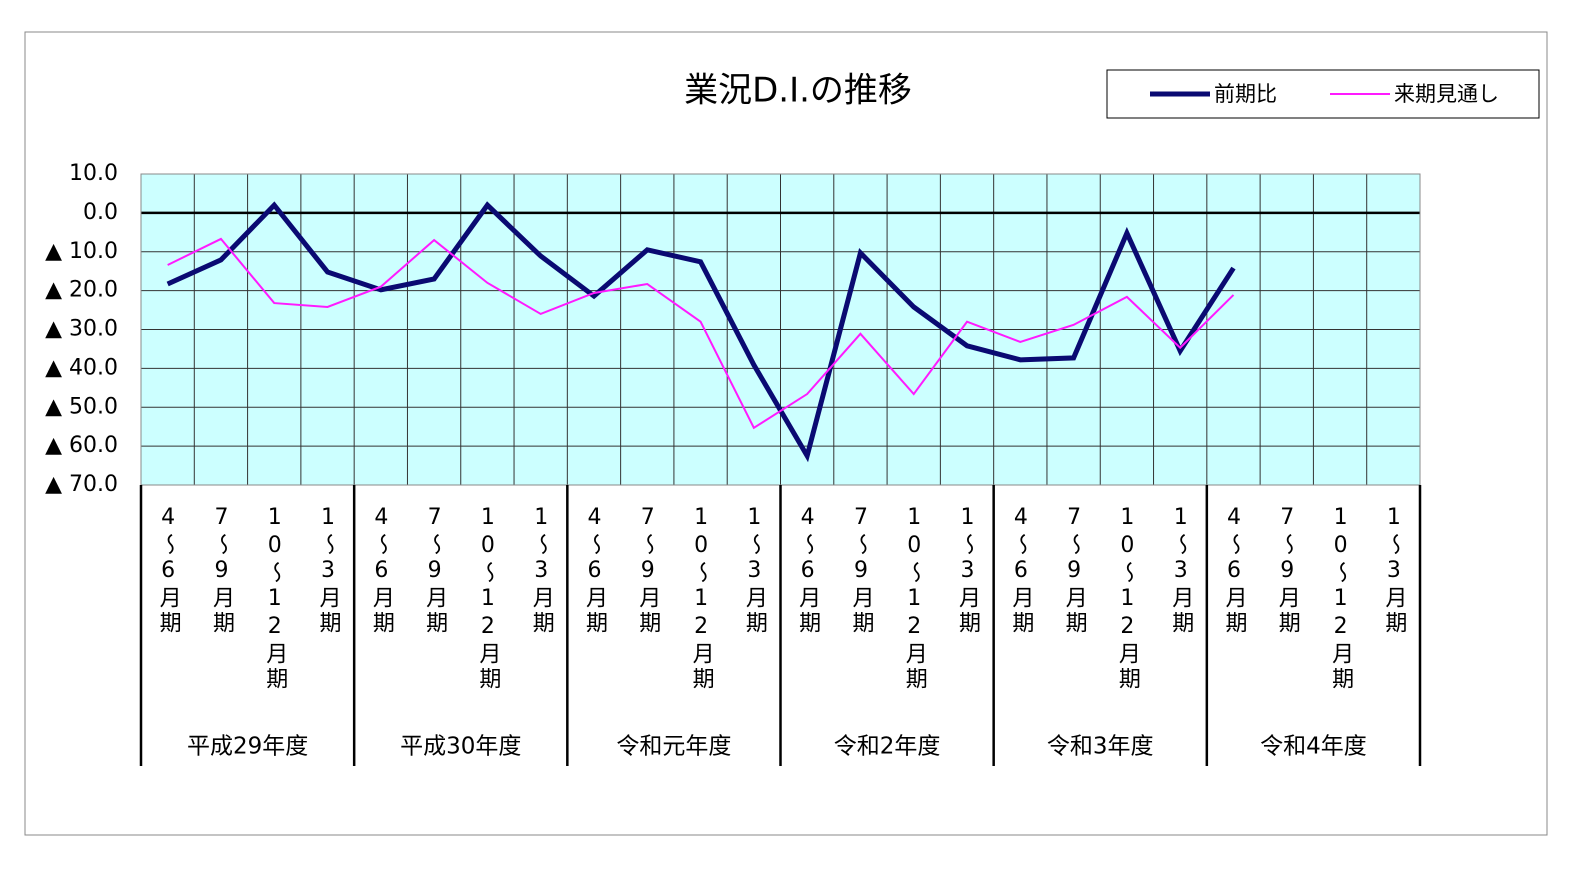  Describe the element at coordinates (81, 251) in the screenshot. I see `y-tick-label: ▲ 10.0` at that location.